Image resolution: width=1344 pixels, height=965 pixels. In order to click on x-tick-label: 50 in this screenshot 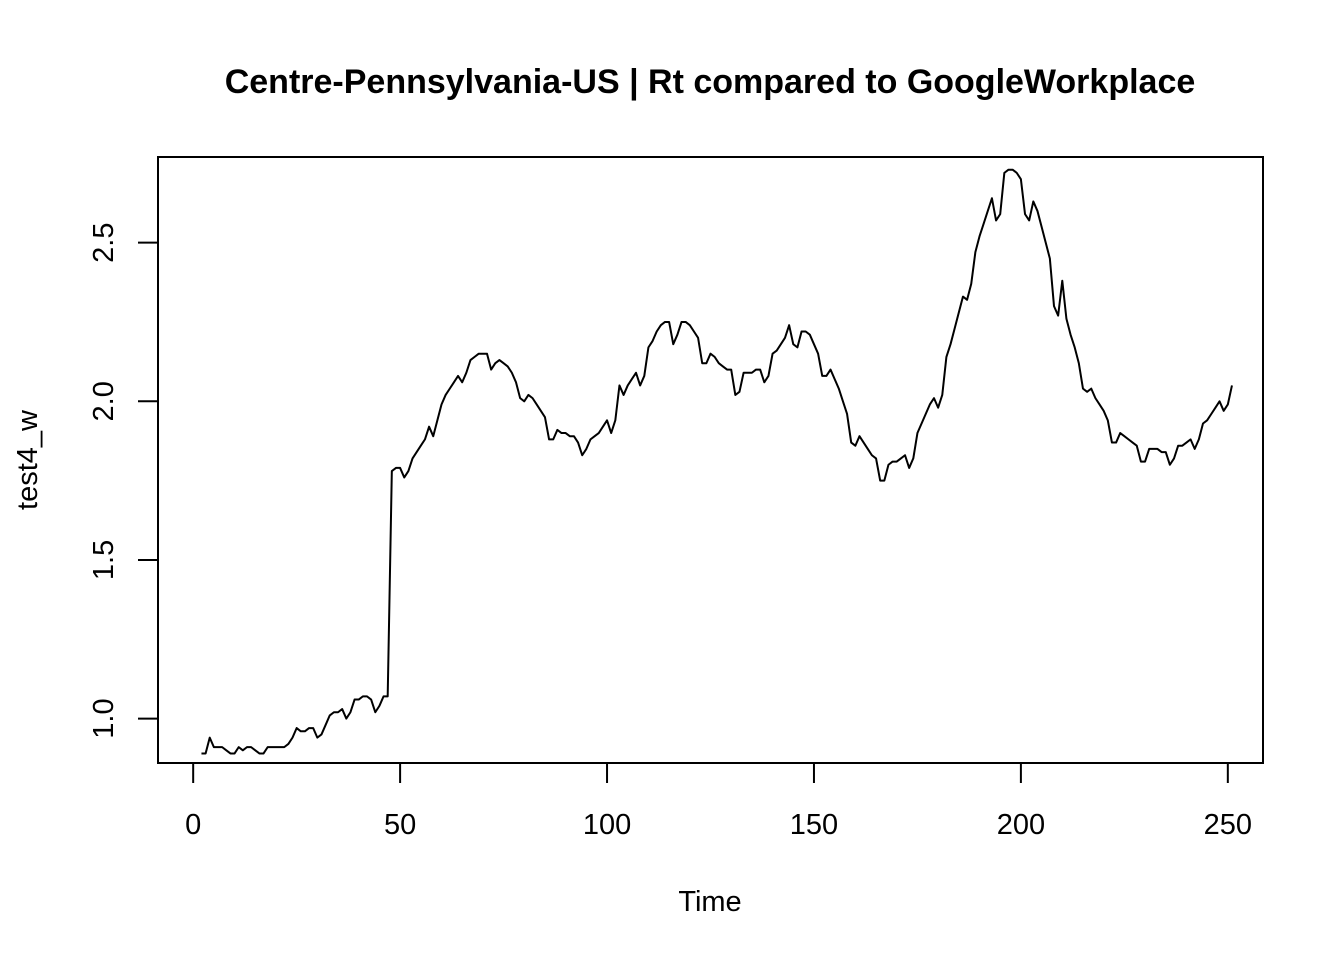, I will do `click(400, 825)`.